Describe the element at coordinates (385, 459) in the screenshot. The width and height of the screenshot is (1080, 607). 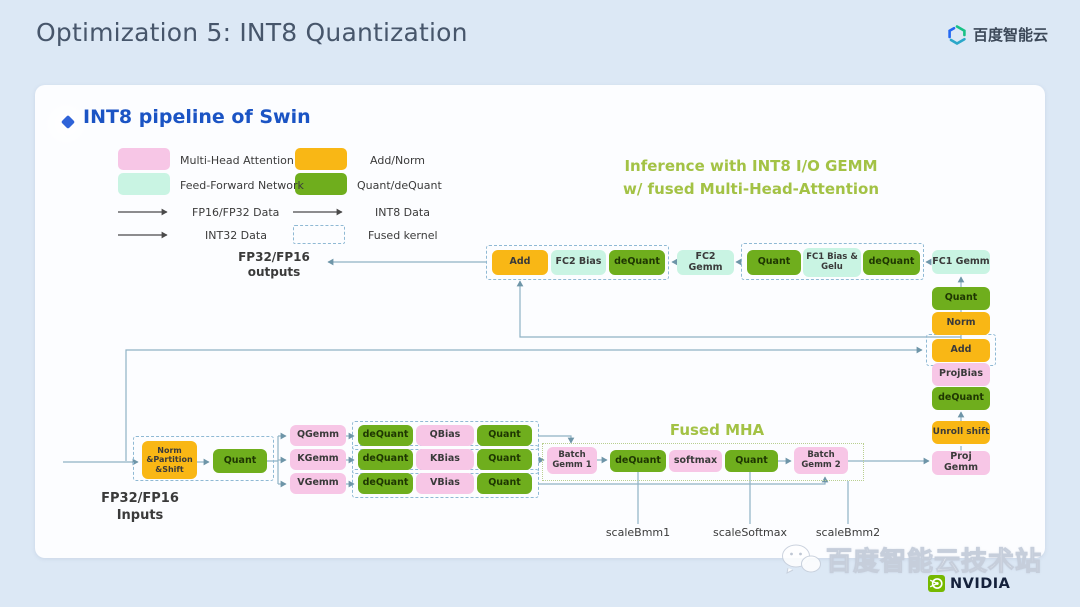
I see `dequant-k-node: deQuant` at that location.